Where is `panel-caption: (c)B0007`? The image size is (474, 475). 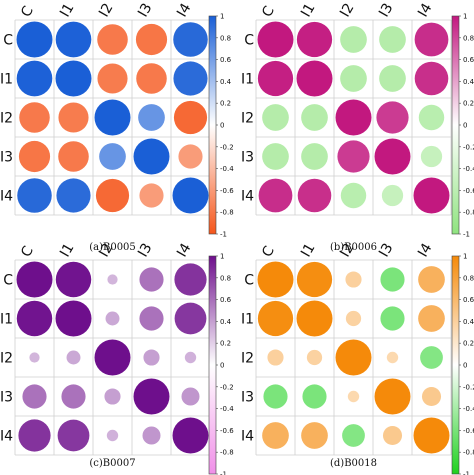 panel-caption: (c)B0007 is located at coordinates (112, 463).